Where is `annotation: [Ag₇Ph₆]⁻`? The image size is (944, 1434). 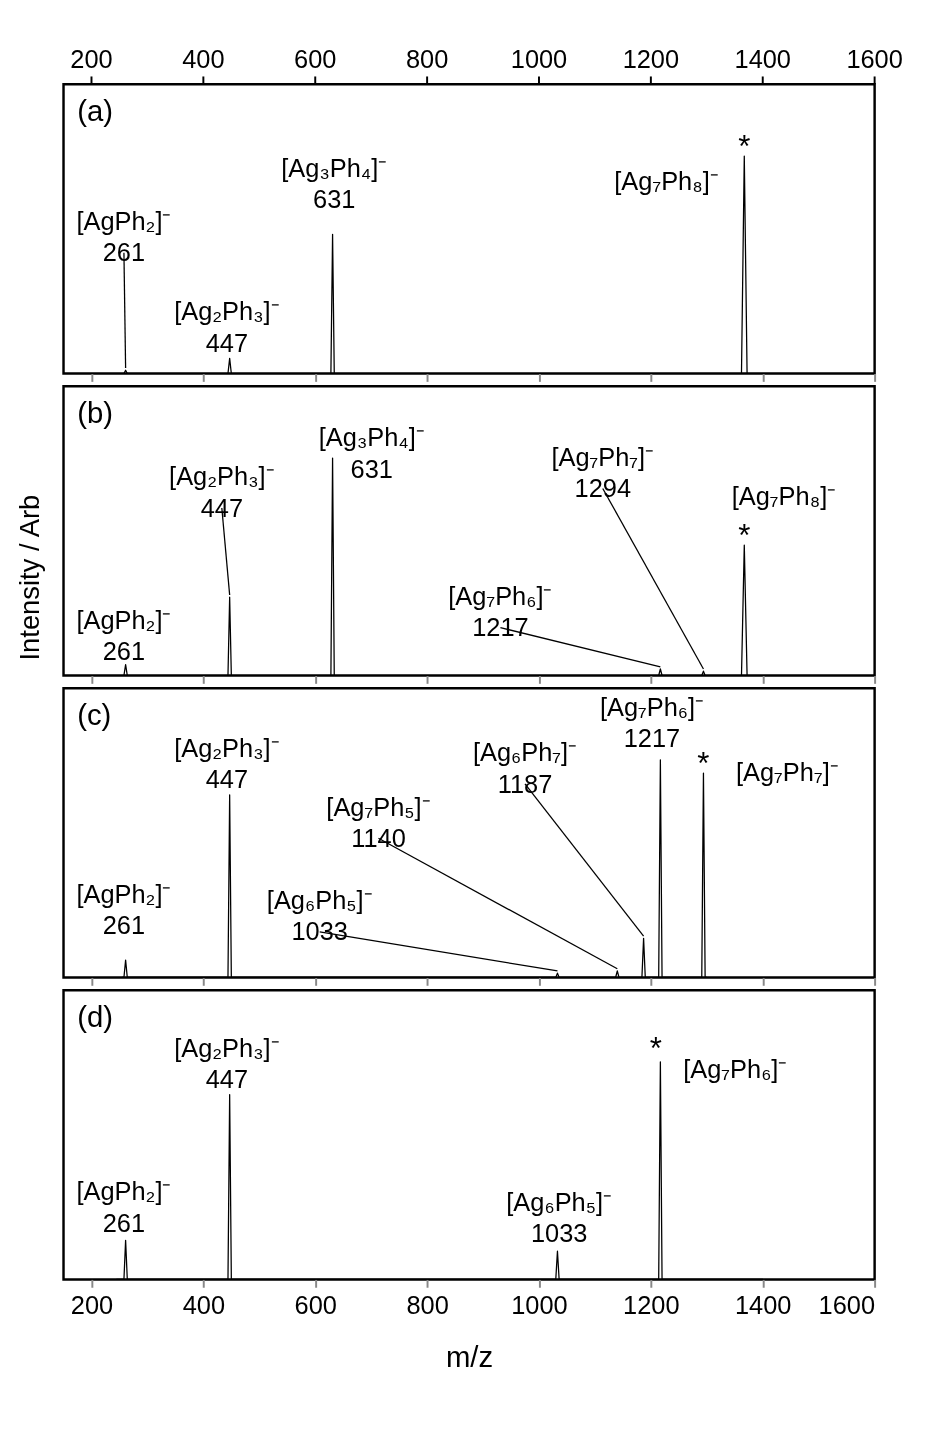 annotation: [Ag₇Ph₆]⁻ is located at coordinates (735, 1069).